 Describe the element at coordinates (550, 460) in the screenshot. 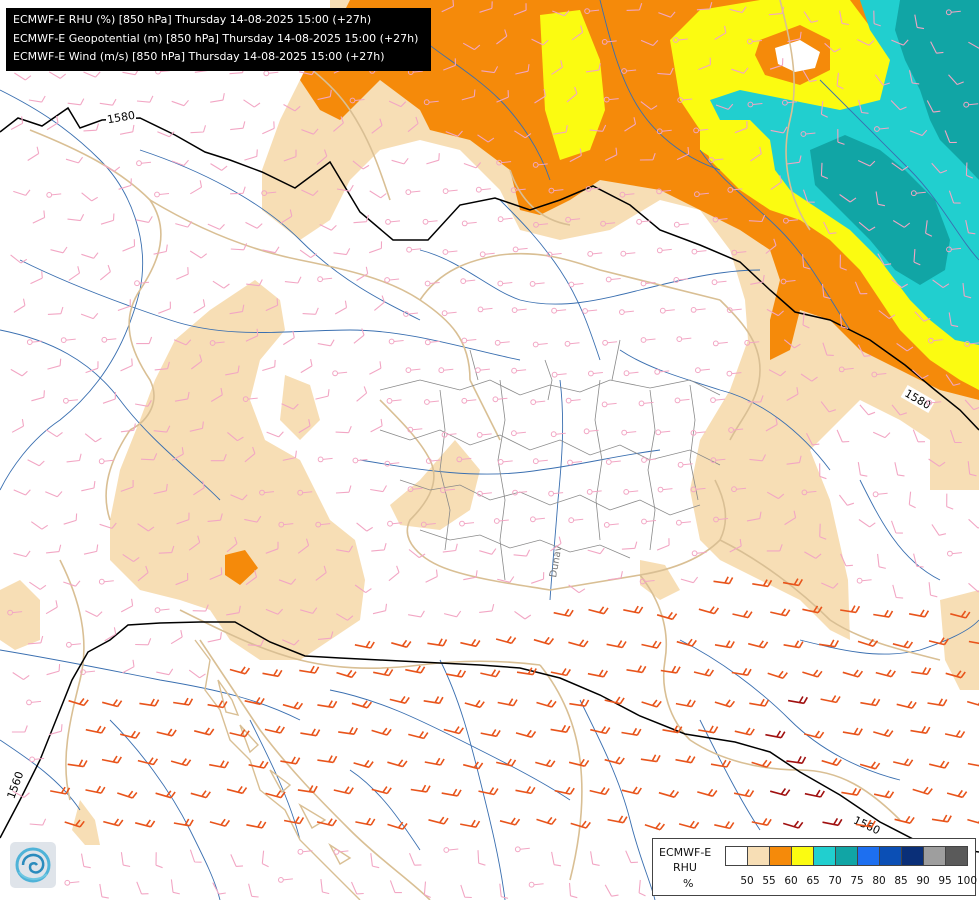

I see `region-borders` at that location.